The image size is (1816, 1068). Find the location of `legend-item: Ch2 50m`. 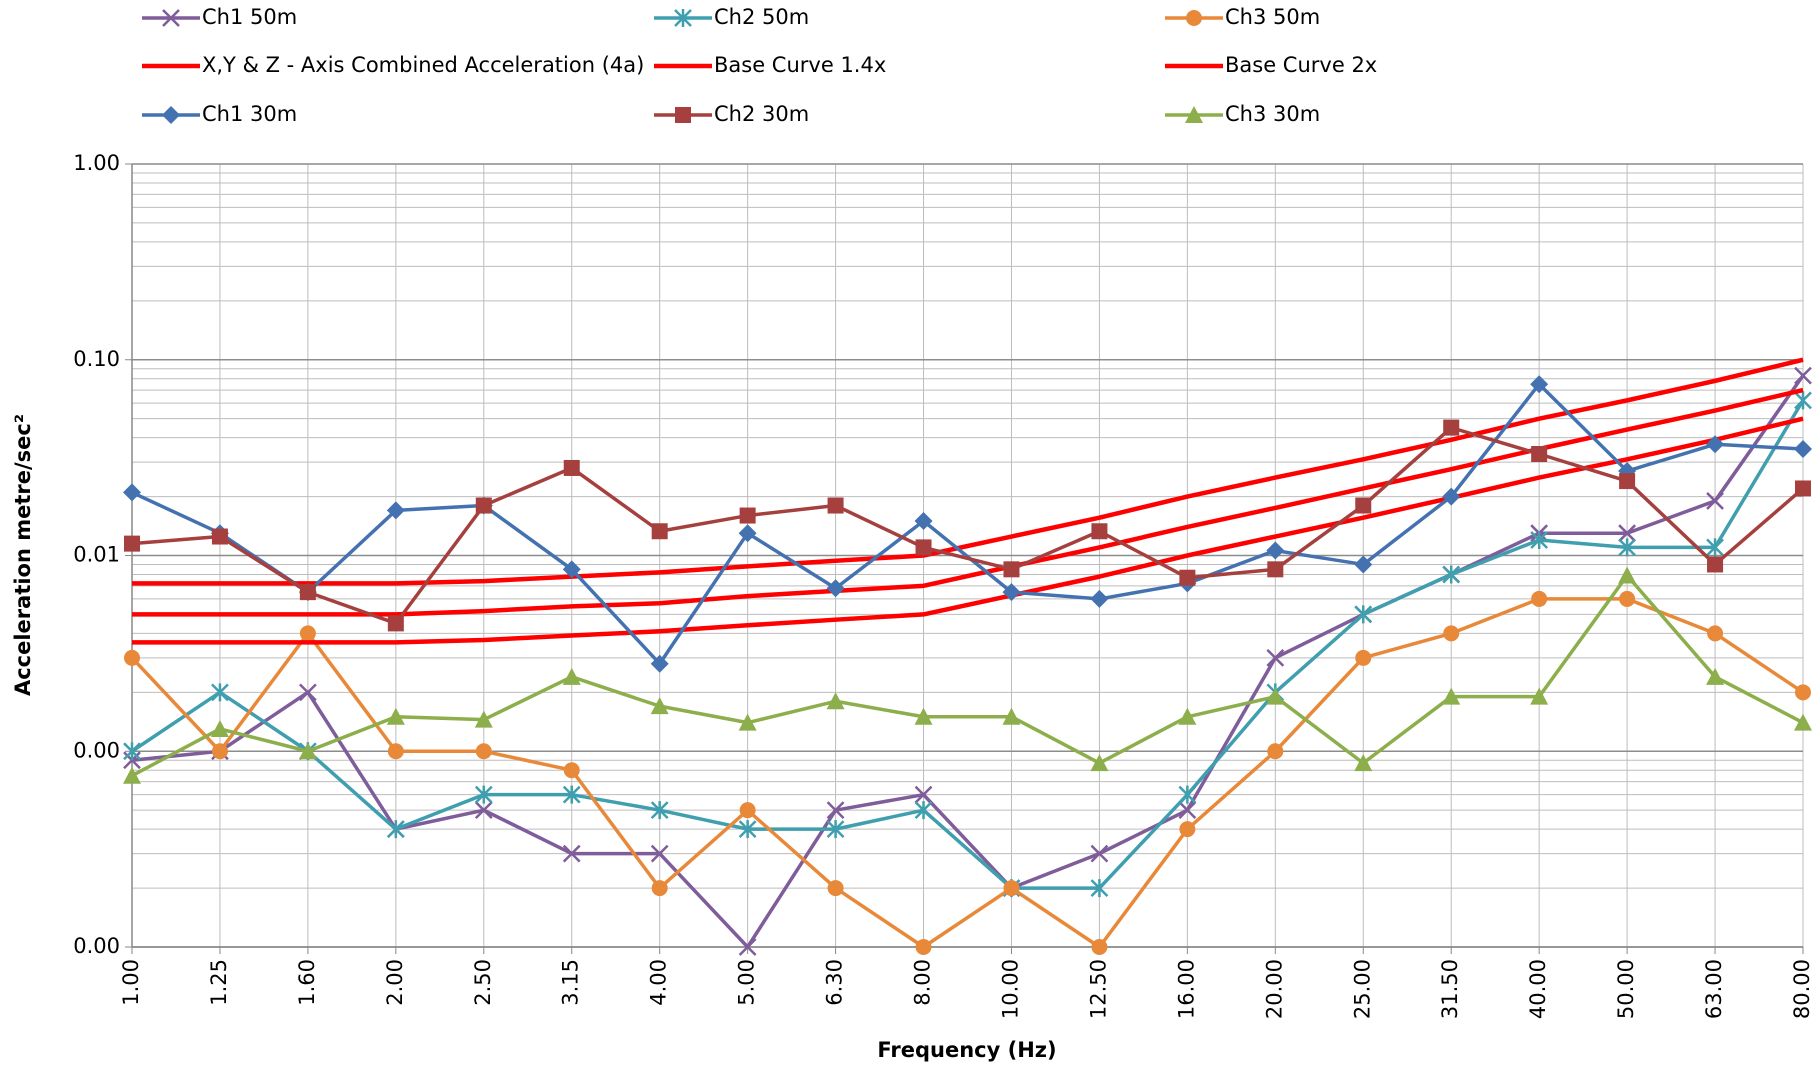

legend-item: Ch2 50m is located at coordinates (731, 17).